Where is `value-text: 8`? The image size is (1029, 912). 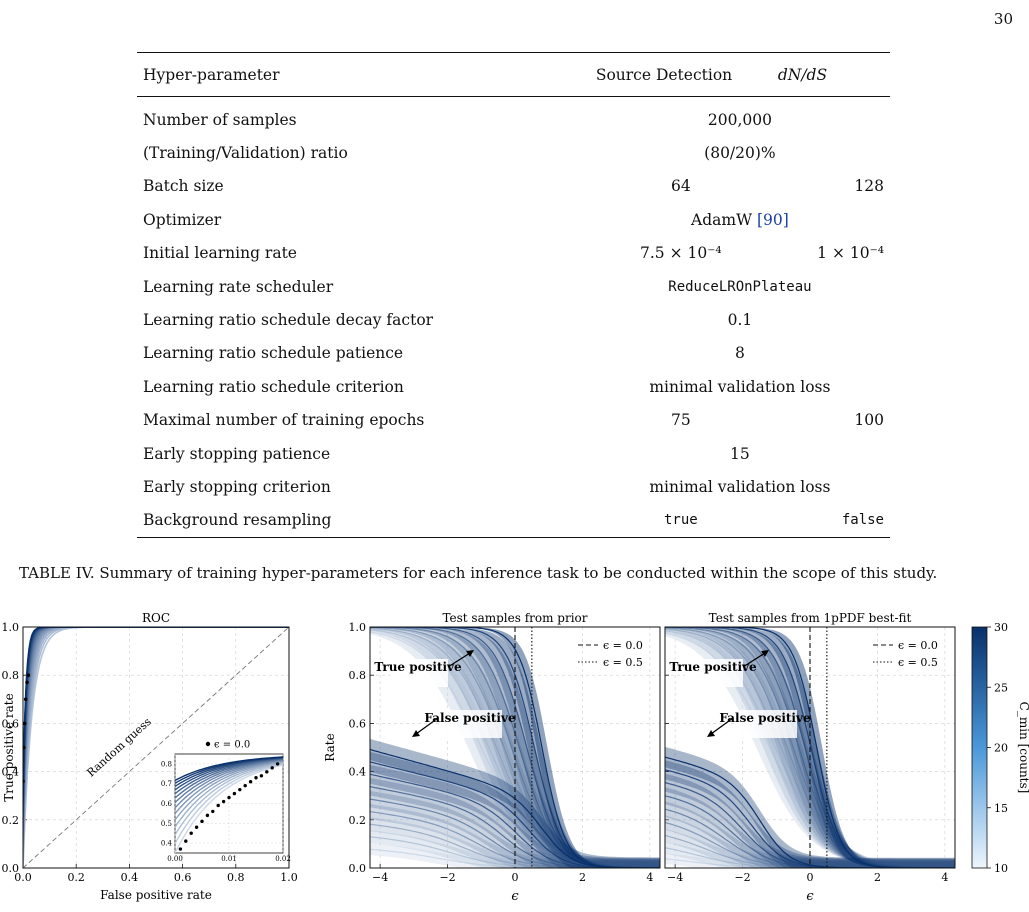 value-text: 8 is located at coordinates (739, 353).